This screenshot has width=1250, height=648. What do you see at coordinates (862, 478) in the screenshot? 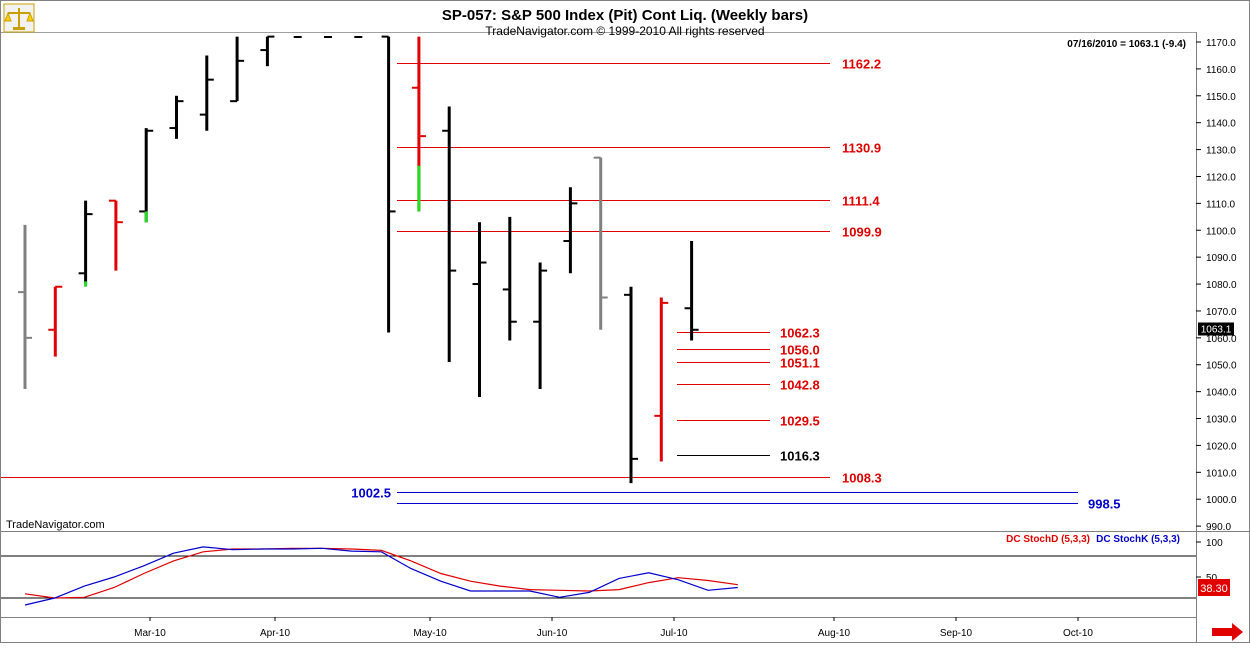
I see `level-label: 1008.3` at bounding box center [862, 478].